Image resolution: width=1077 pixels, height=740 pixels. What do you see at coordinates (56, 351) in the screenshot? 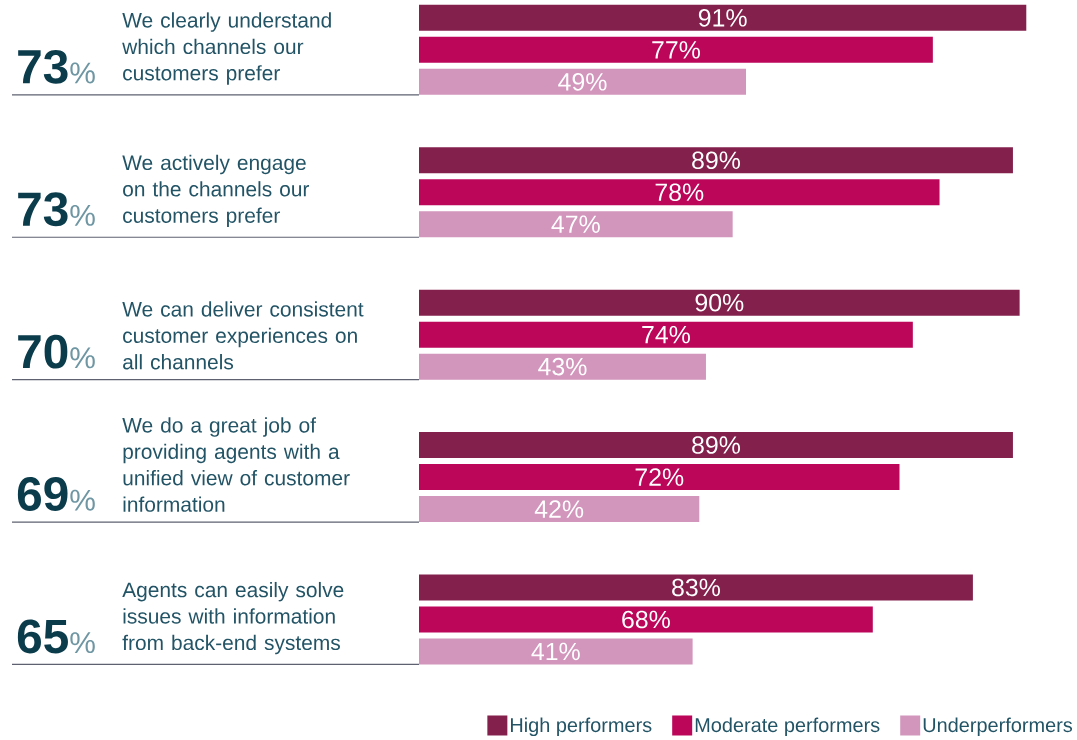
I see `text: 70%` at bounding box center [56, 351].